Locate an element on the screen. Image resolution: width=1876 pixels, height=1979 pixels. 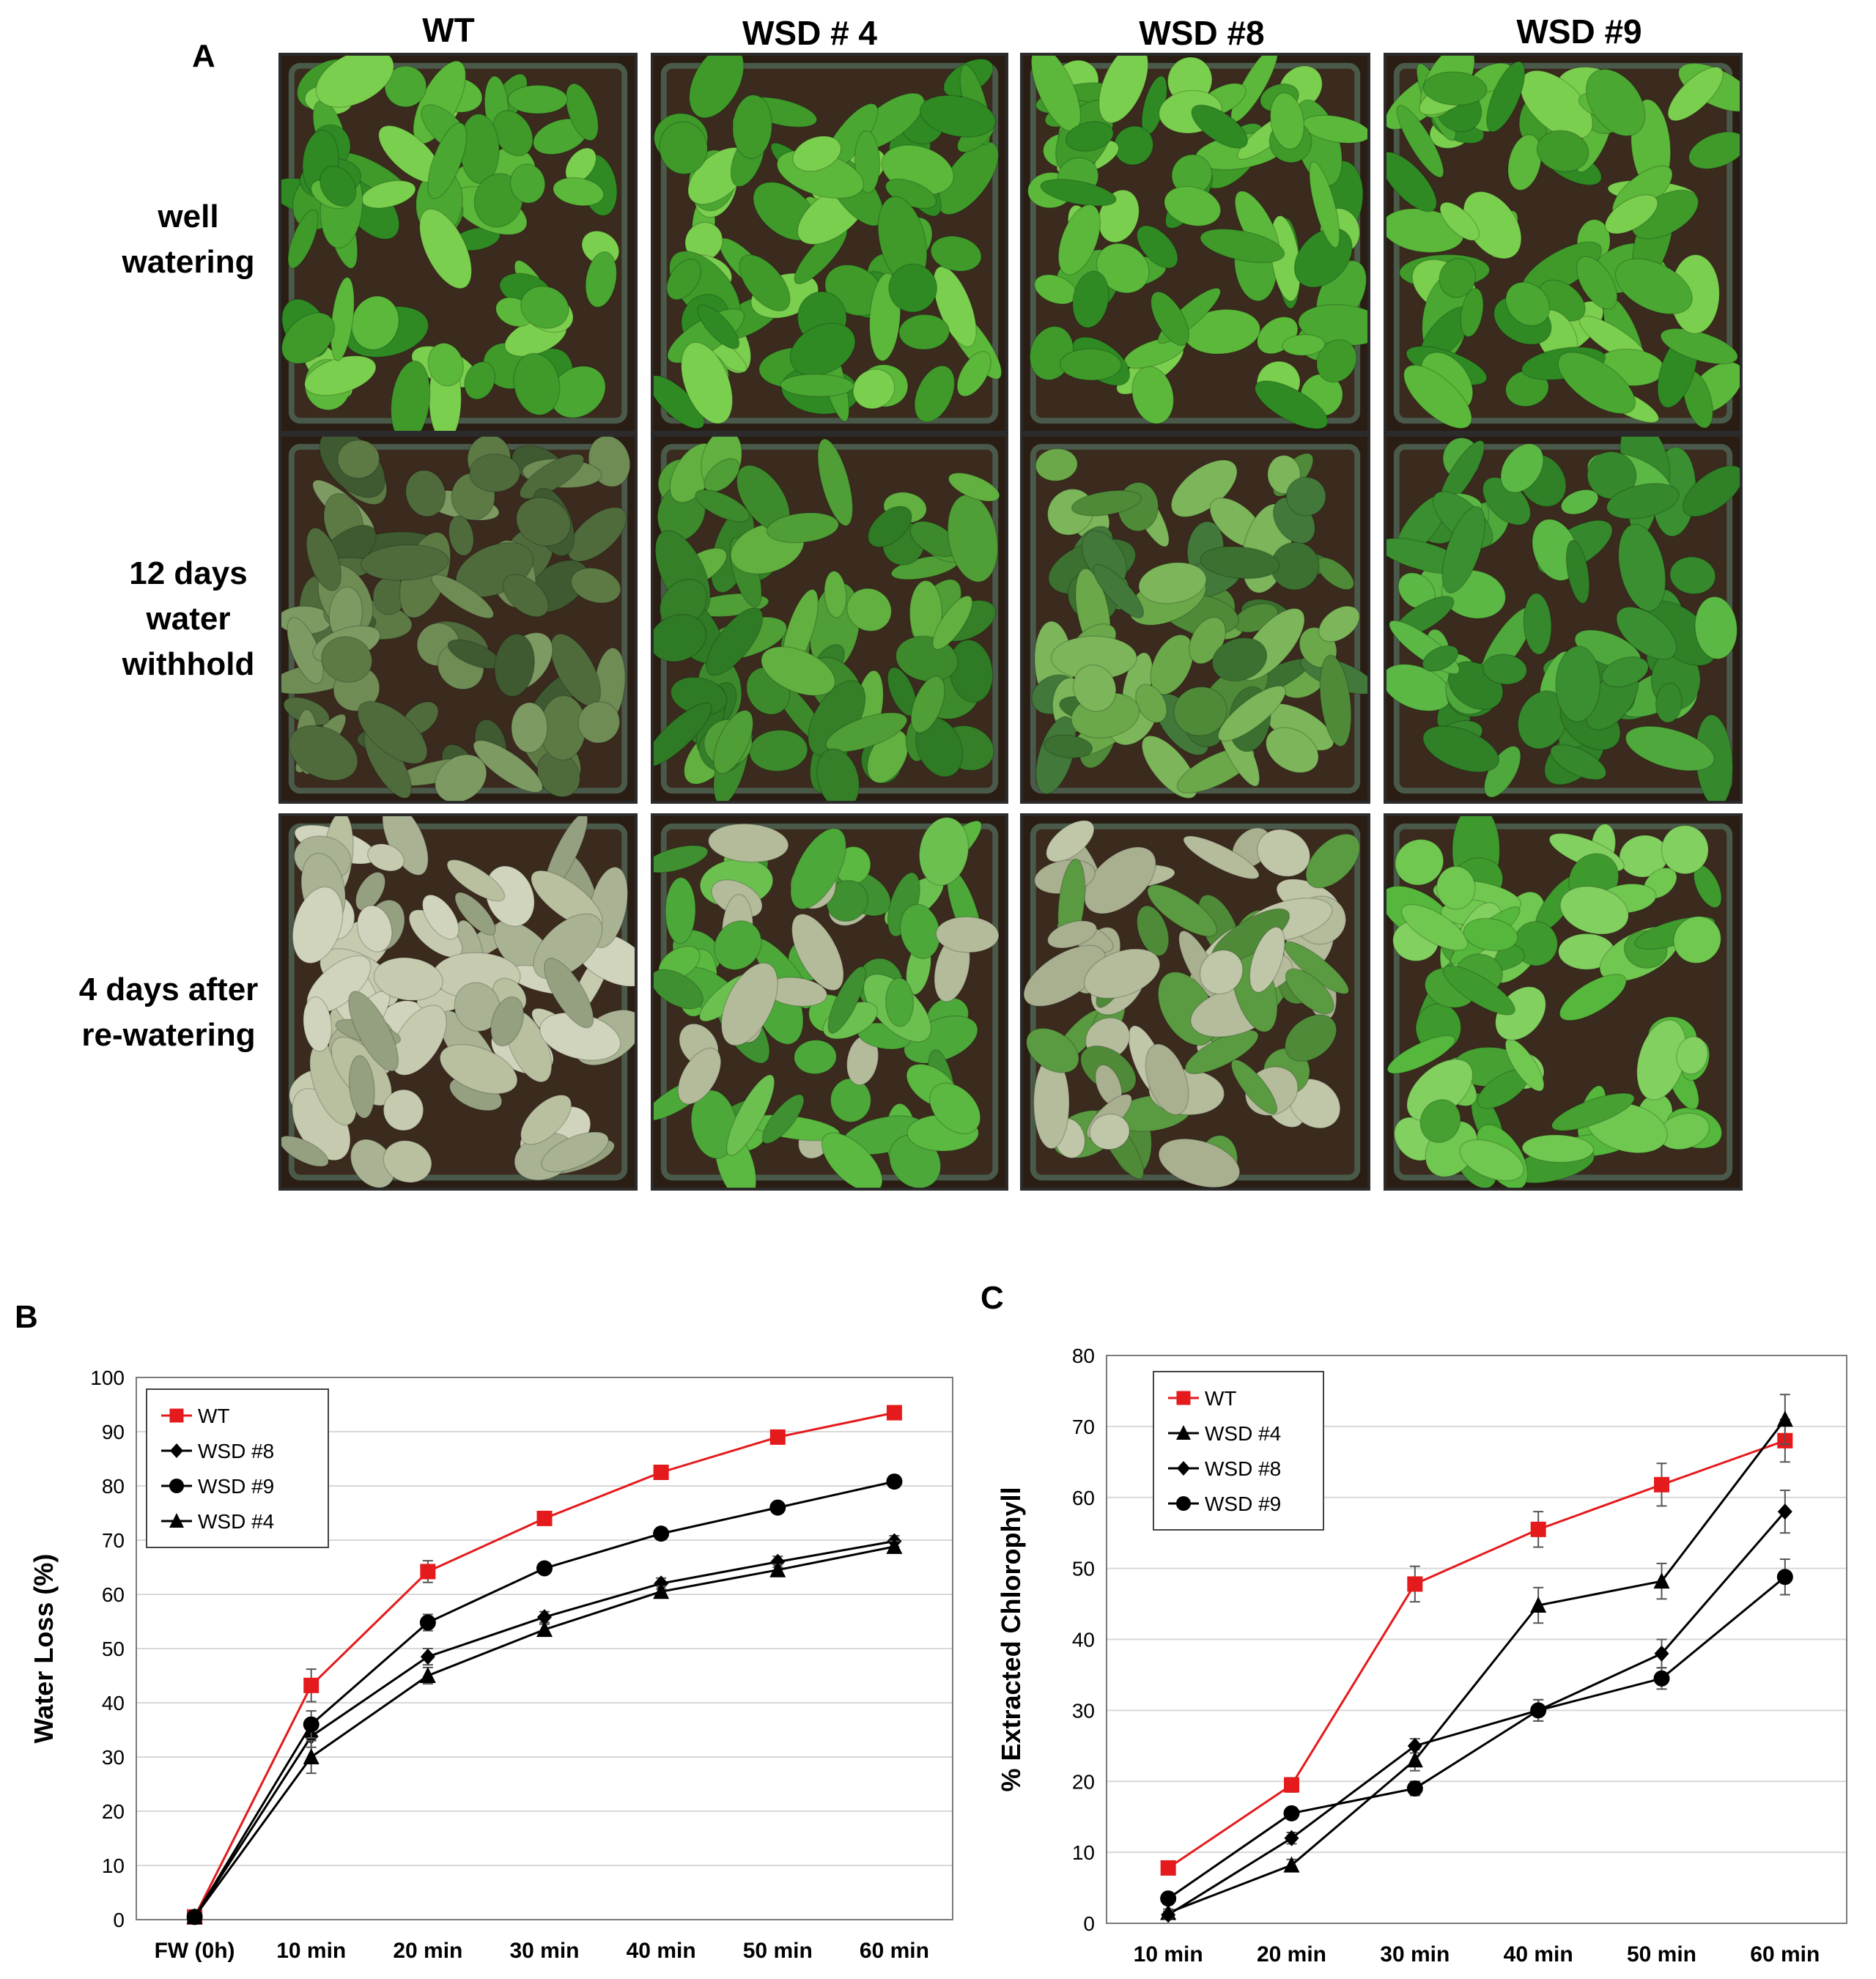
legend-label: WSD #9 is located at coordinates (236, 1486).